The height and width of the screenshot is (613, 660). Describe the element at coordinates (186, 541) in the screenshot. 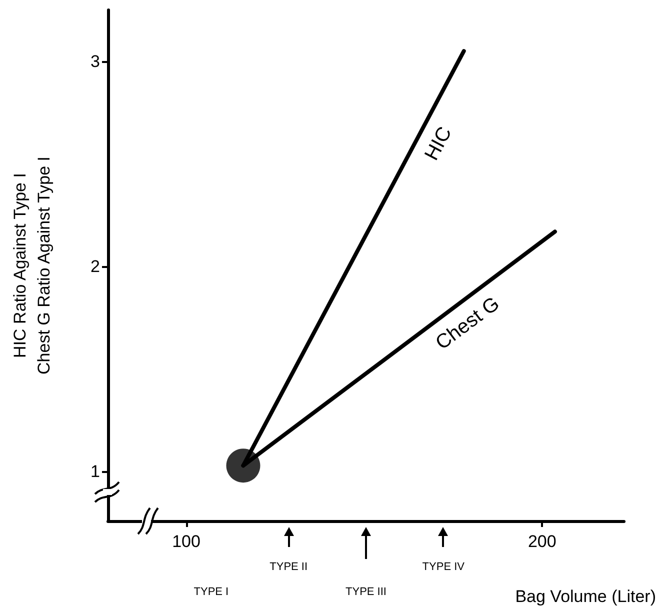

I see `x-tick-label: 100` at that location.